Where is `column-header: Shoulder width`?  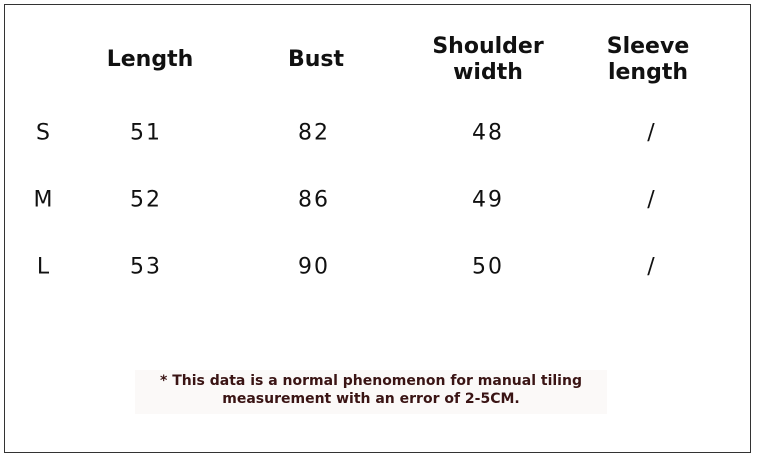 column-header: Shoulder width is located at coordinates (488, 59).